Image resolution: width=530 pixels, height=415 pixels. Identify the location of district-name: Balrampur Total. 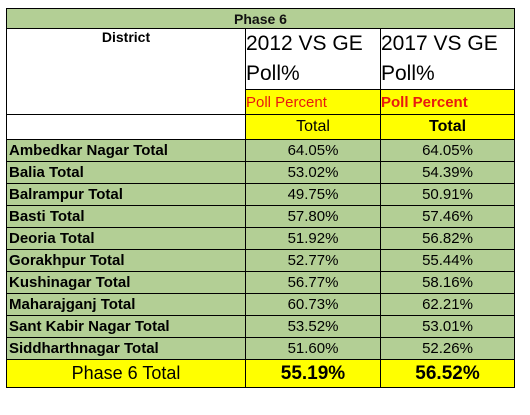
(126, 194).